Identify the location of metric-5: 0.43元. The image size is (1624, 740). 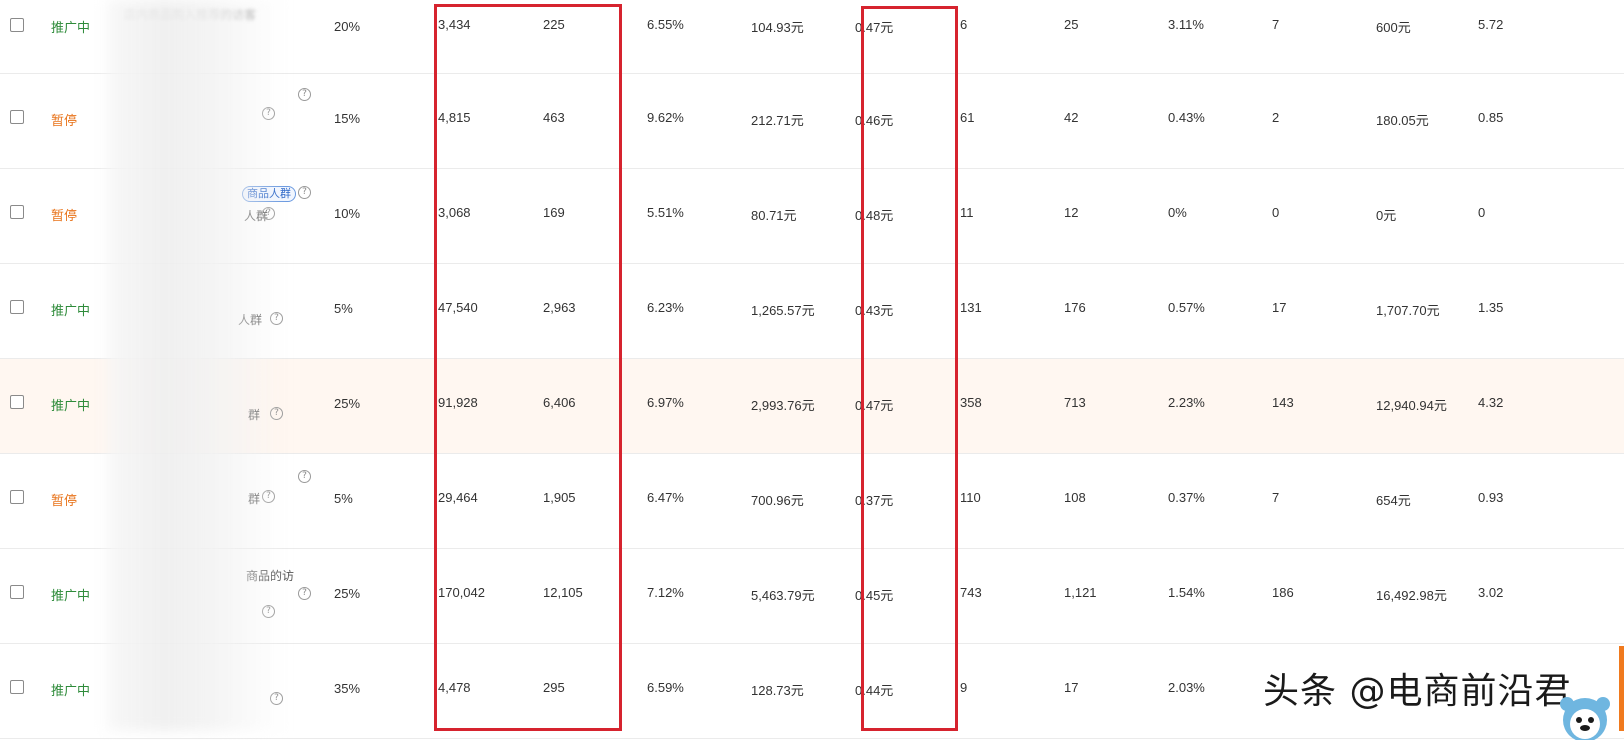
(874, 310).